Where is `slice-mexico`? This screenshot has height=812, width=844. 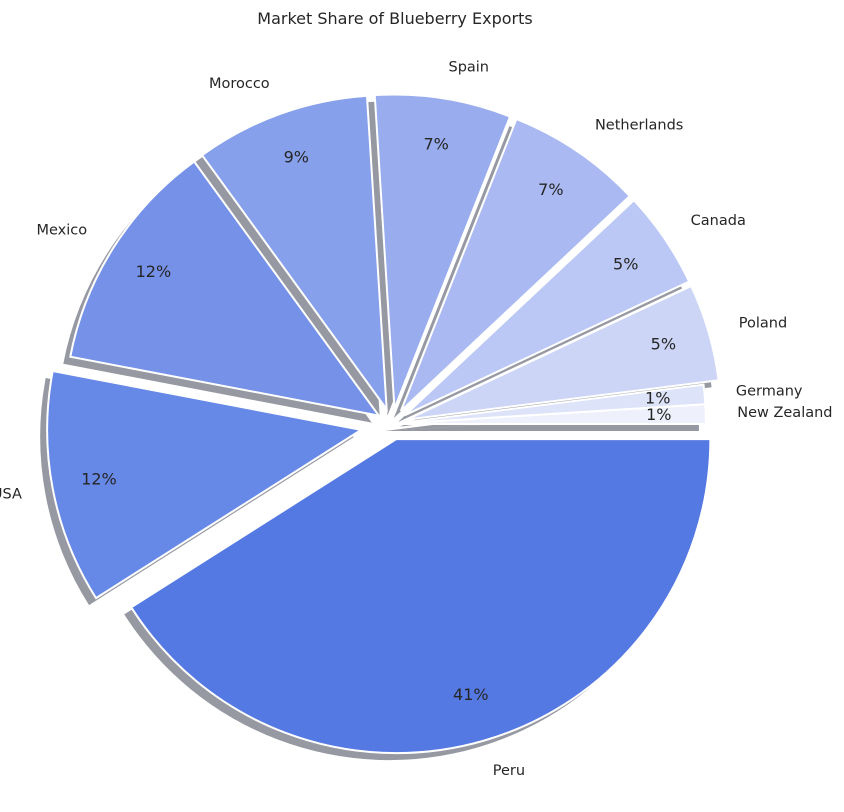
slice-mexico is located at coordinates (225, 289).